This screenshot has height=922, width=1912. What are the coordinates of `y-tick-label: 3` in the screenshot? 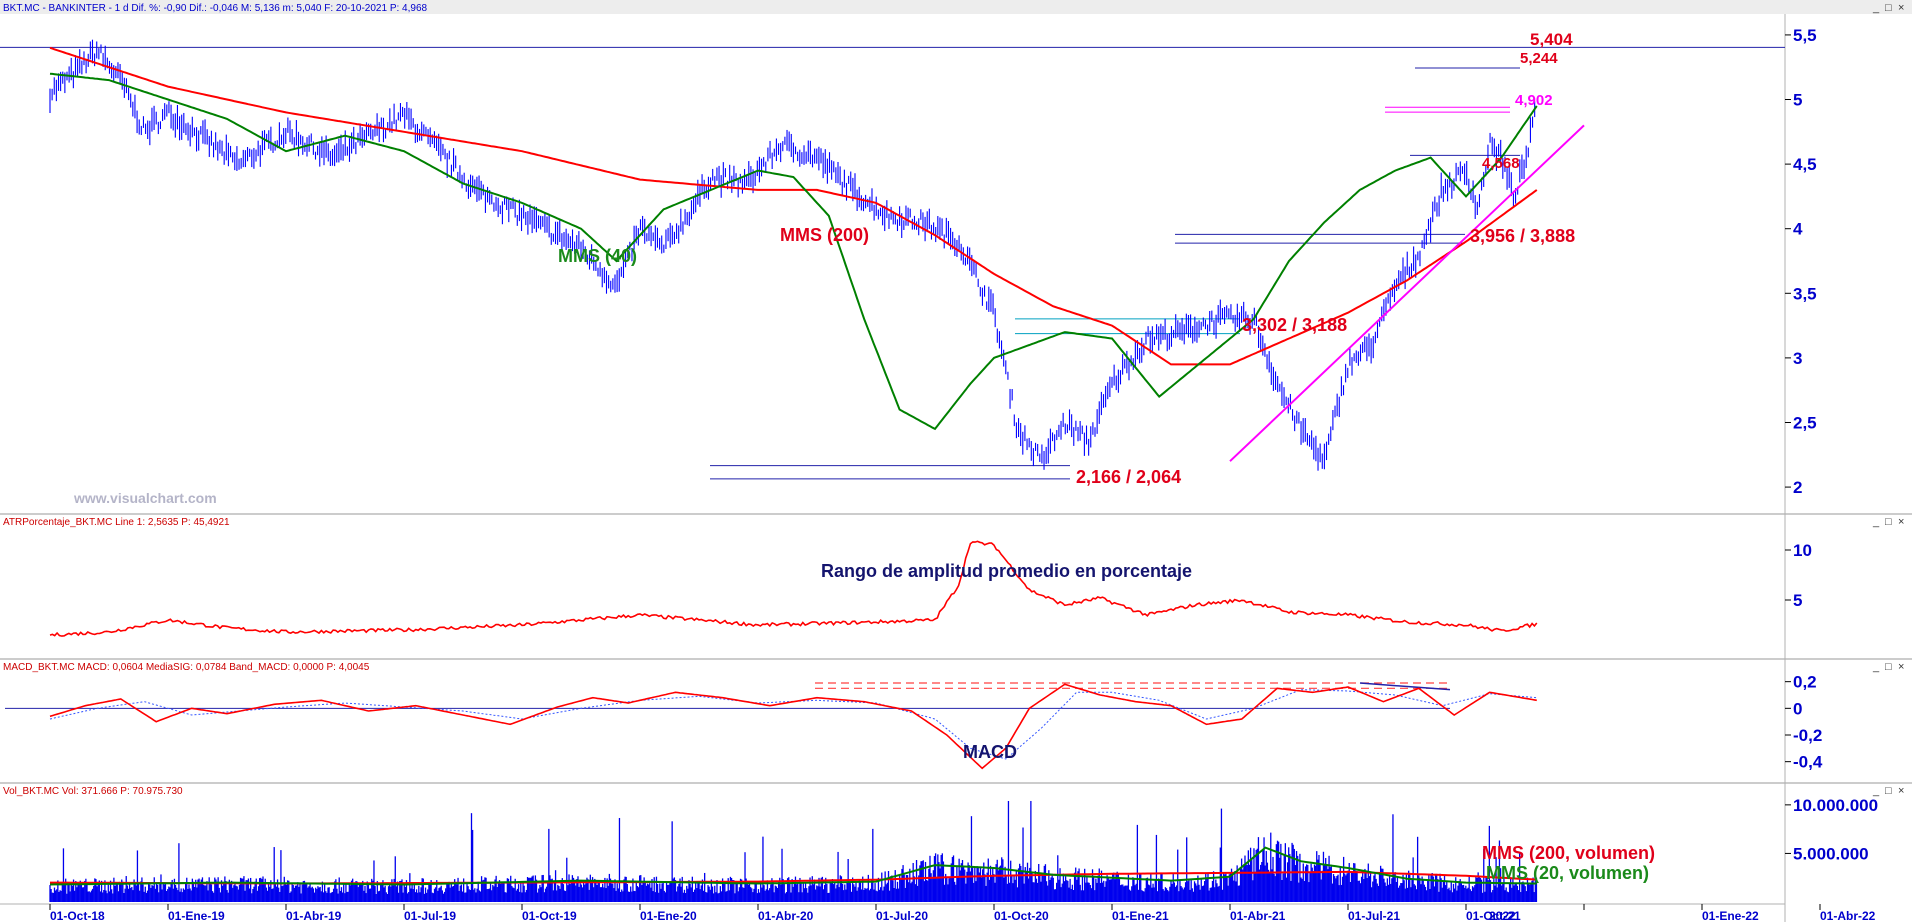 It's located at (1797, 358).